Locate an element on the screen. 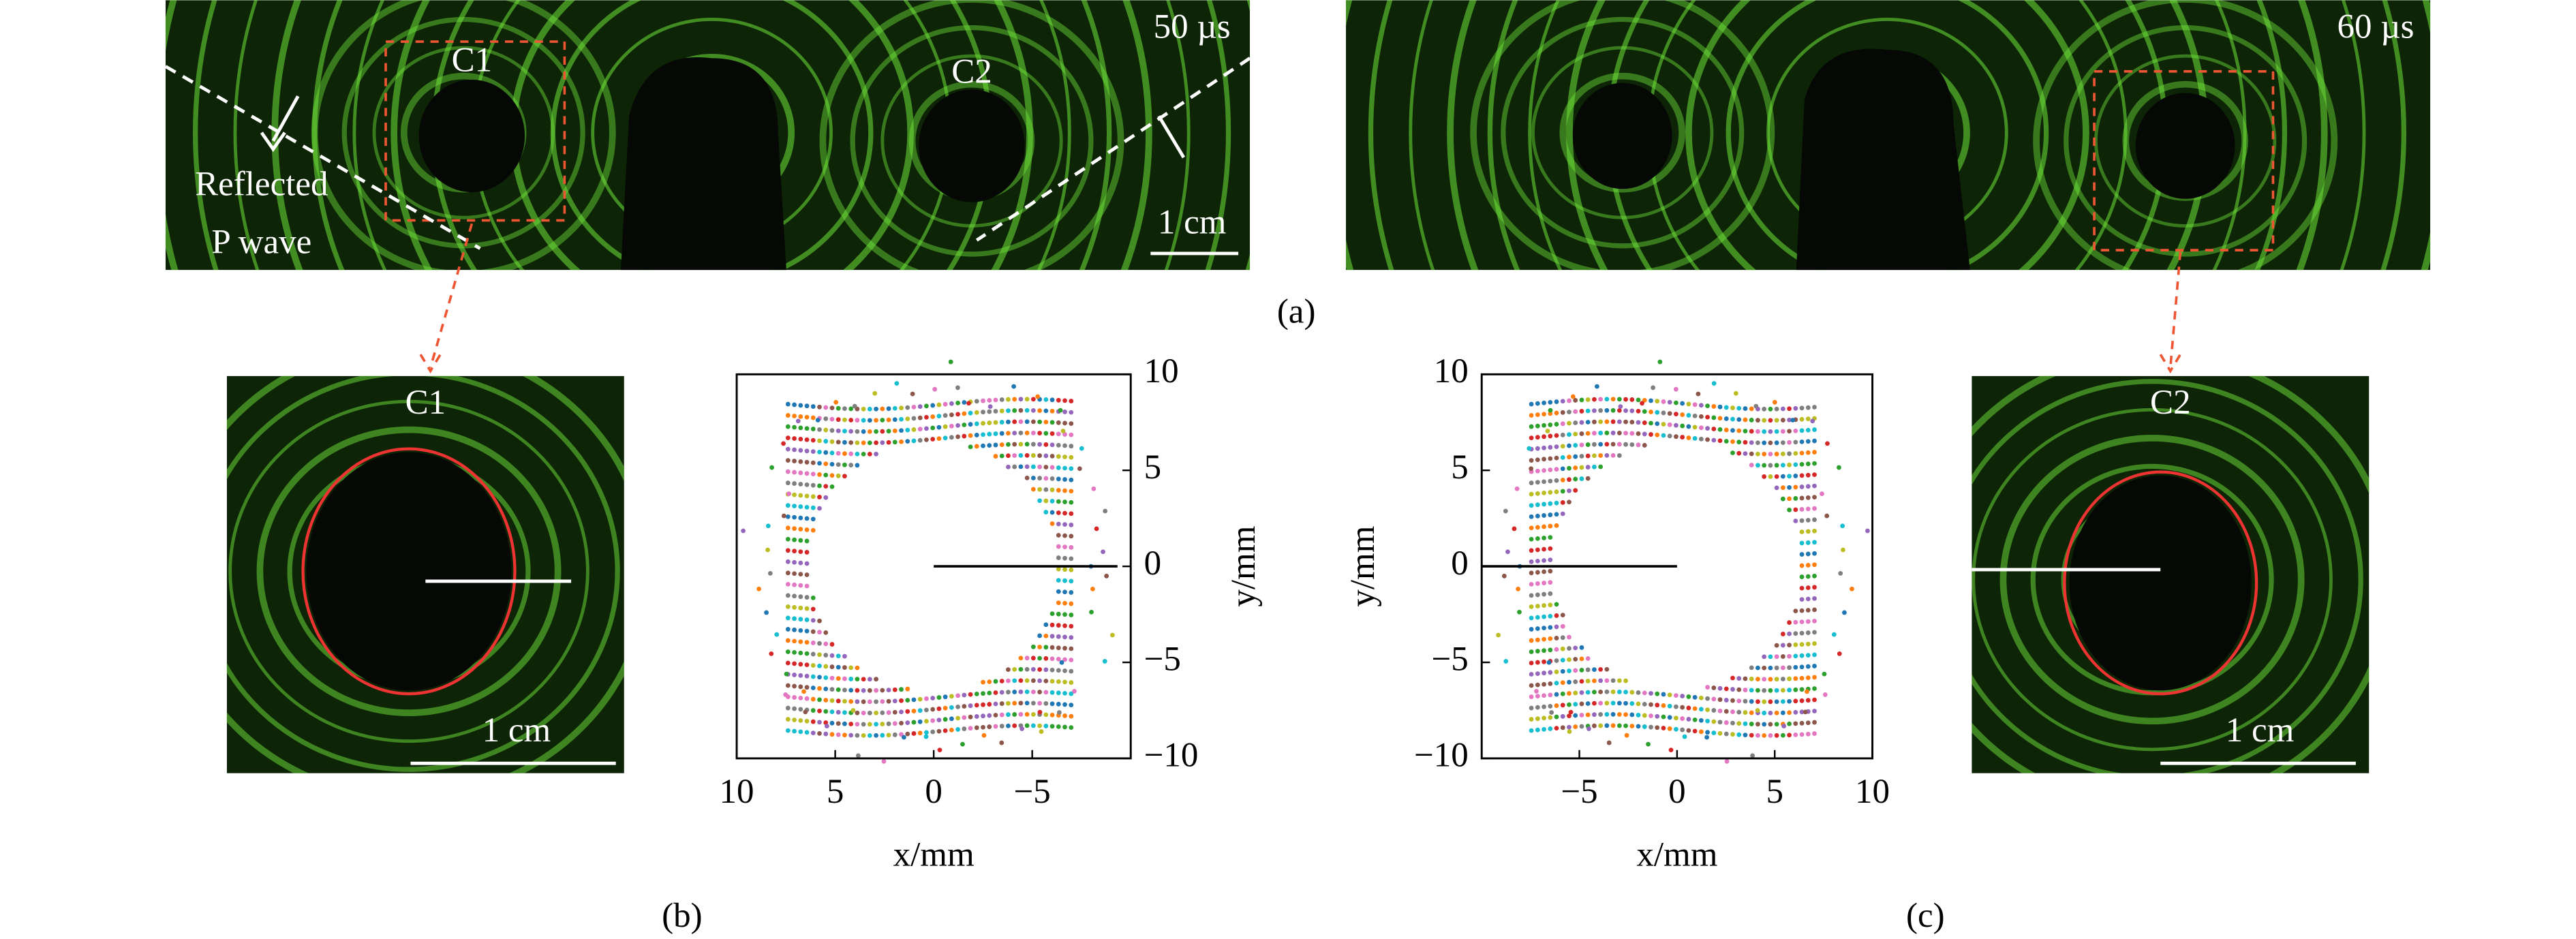 This screenshot has height=939, width=2576. photo is located at coordinates (1888, 135).